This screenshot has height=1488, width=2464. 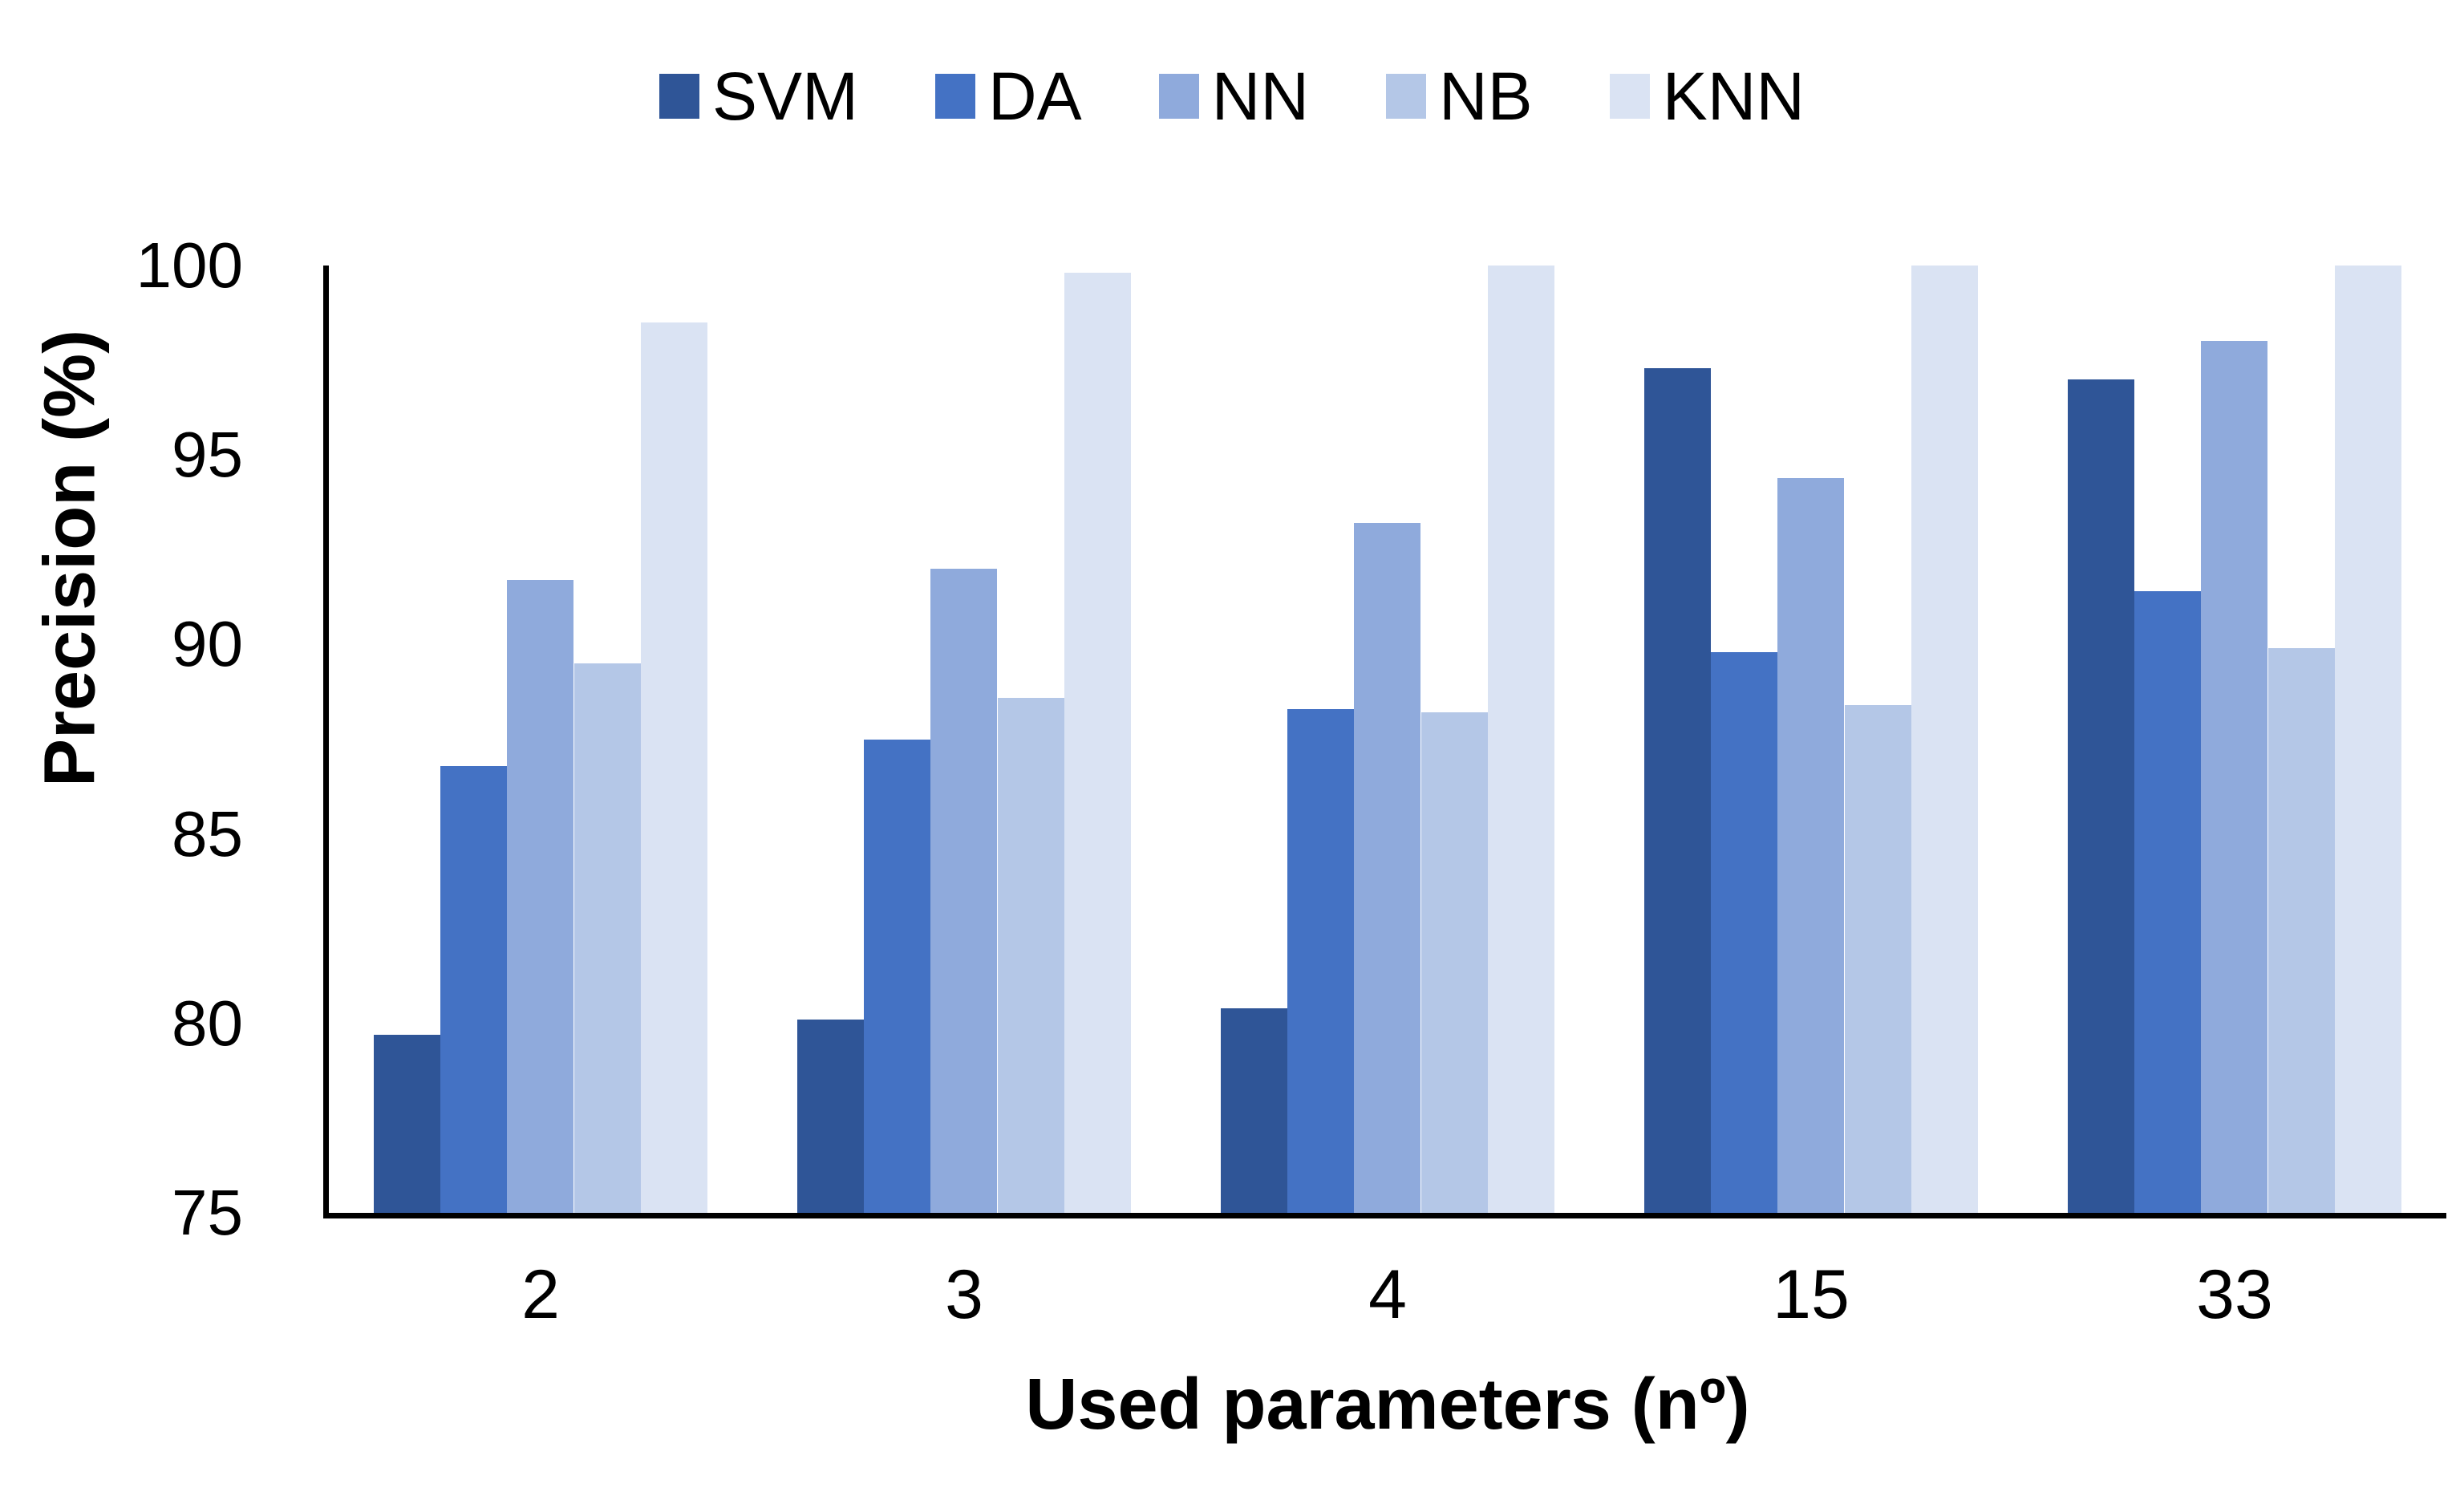 I want to click on y-tick-label: 80, so click(x=207, y=1023).